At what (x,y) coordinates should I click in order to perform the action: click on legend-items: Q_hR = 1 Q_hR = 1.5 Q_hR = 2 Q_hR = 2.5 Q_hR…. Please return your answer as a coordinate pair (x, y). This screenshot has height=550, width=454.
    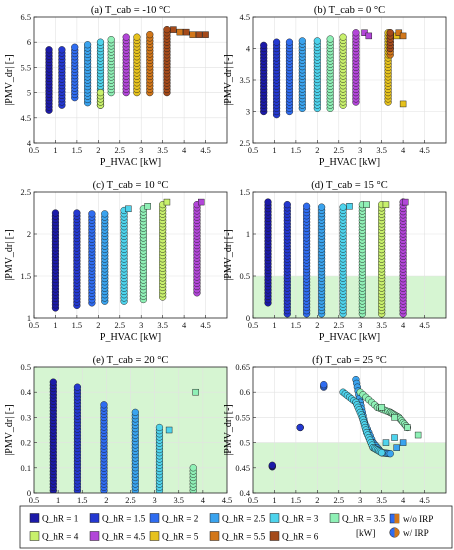
    Looking at the image, I should click on (207, 527).